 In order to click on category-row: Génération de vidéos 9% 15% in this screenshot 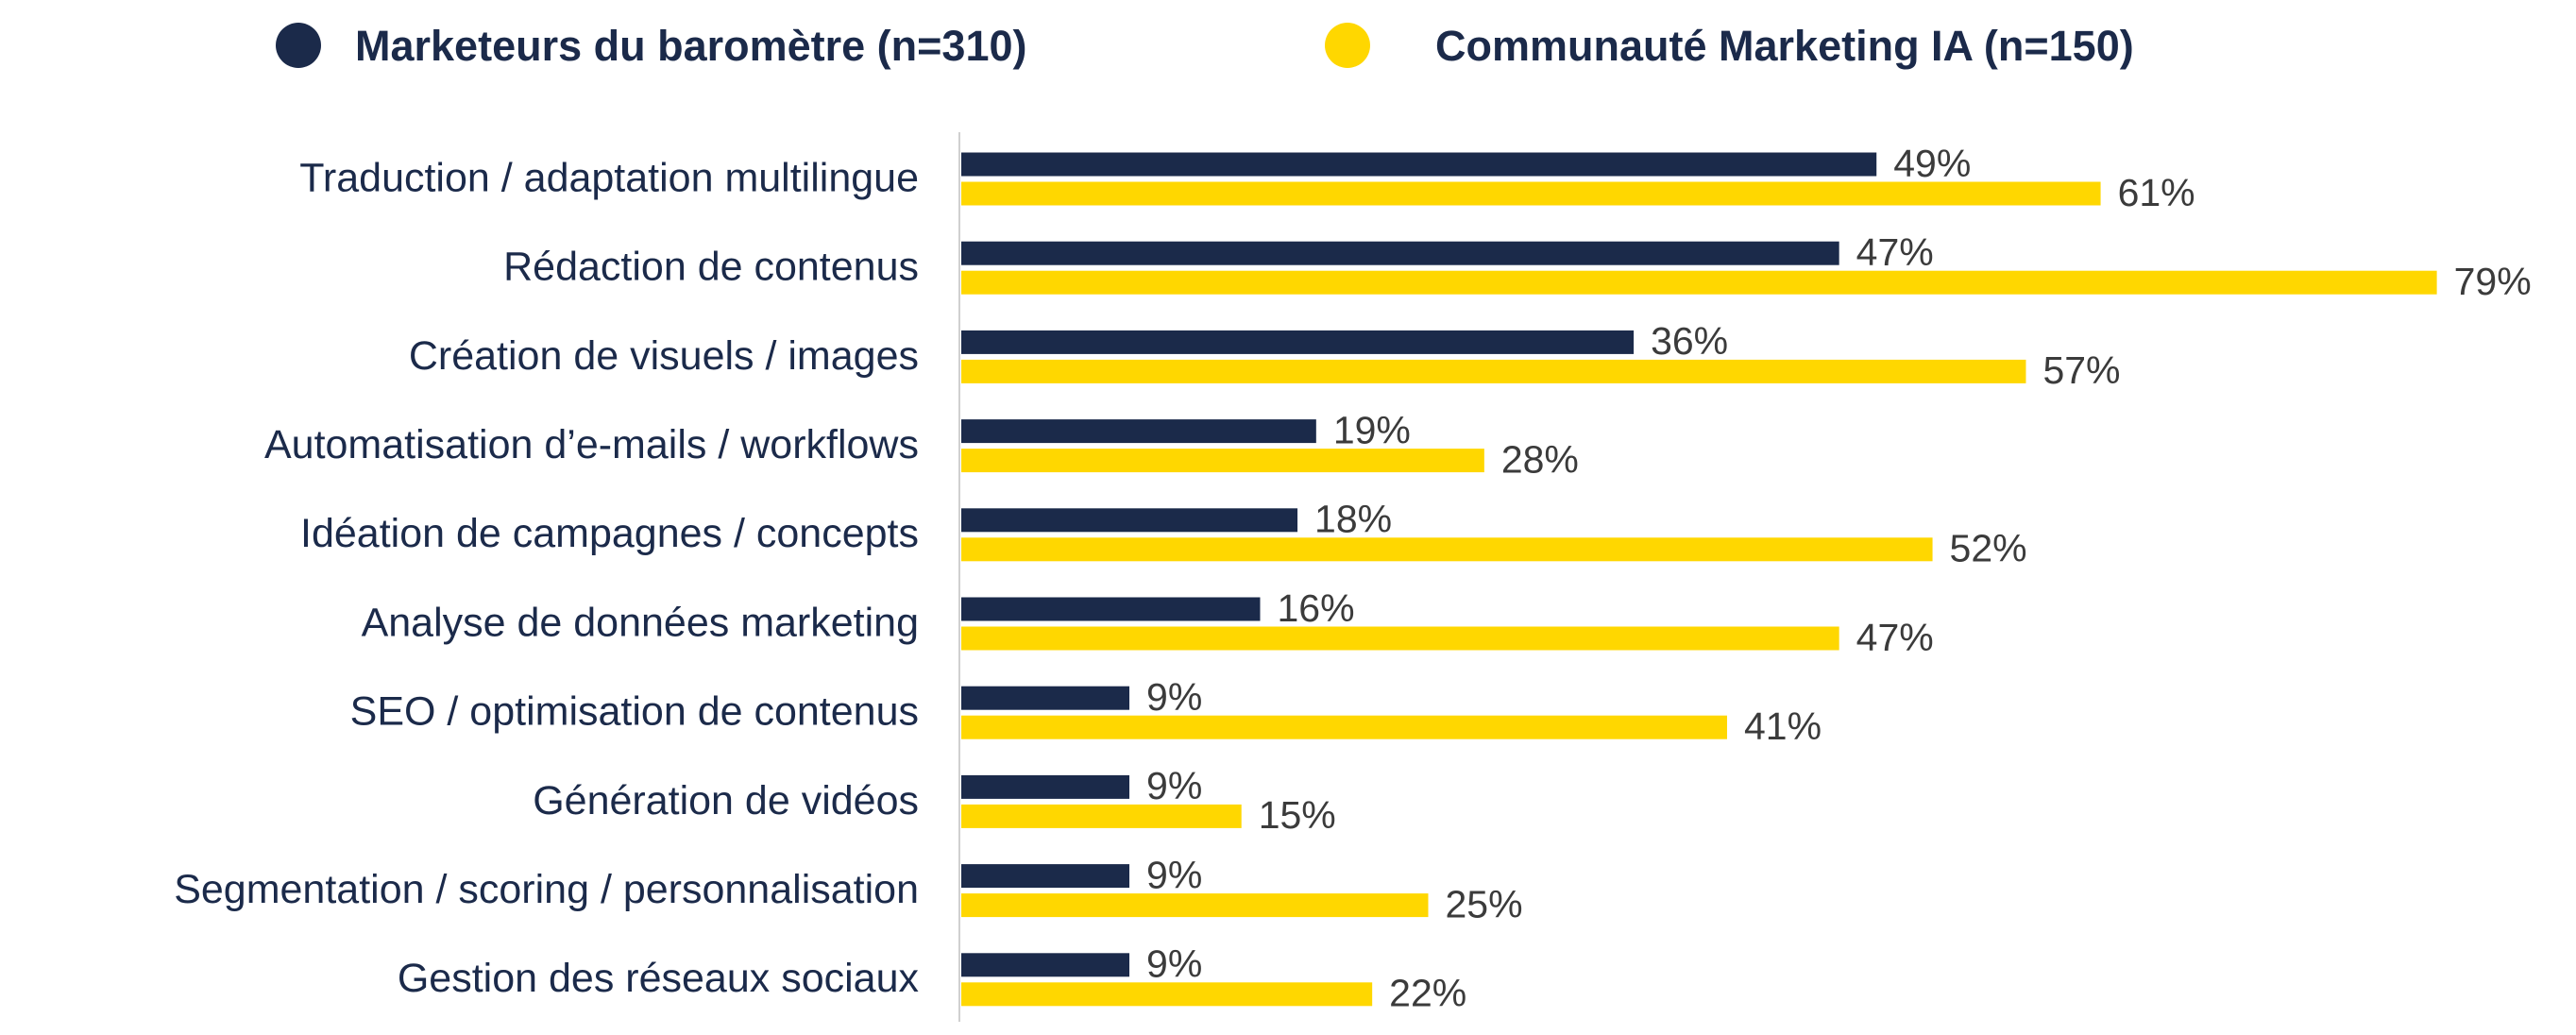, I will do `click(934, 800)`.